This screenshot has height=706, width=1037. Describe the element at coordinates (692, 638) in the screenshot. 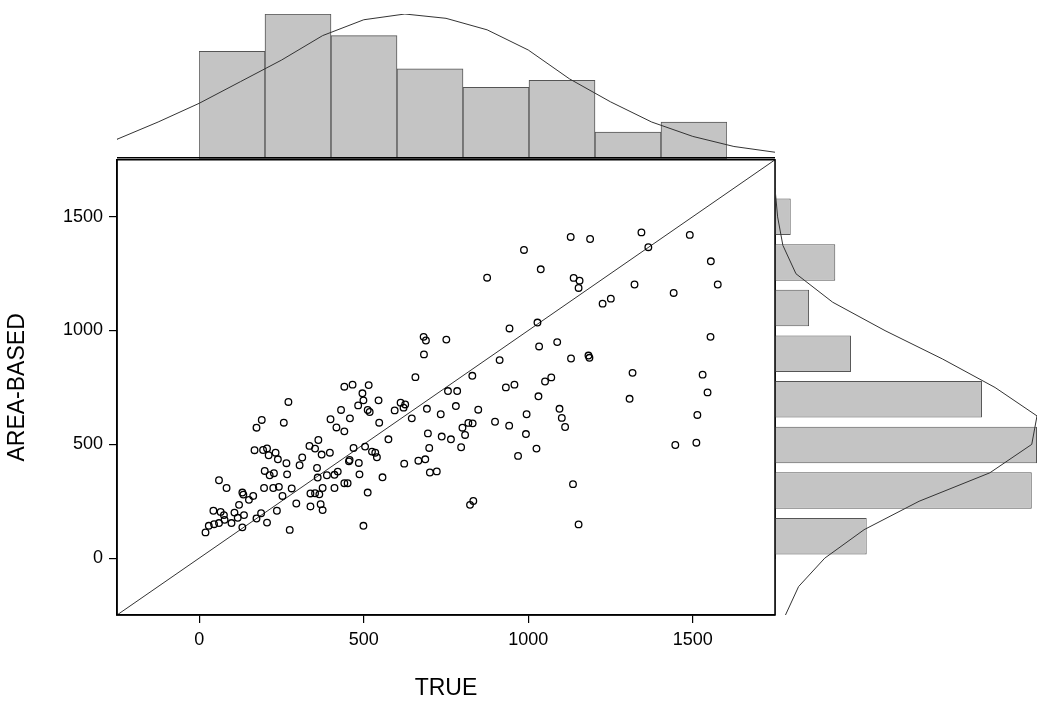

I see `x-tick-label: 1500` at that location.